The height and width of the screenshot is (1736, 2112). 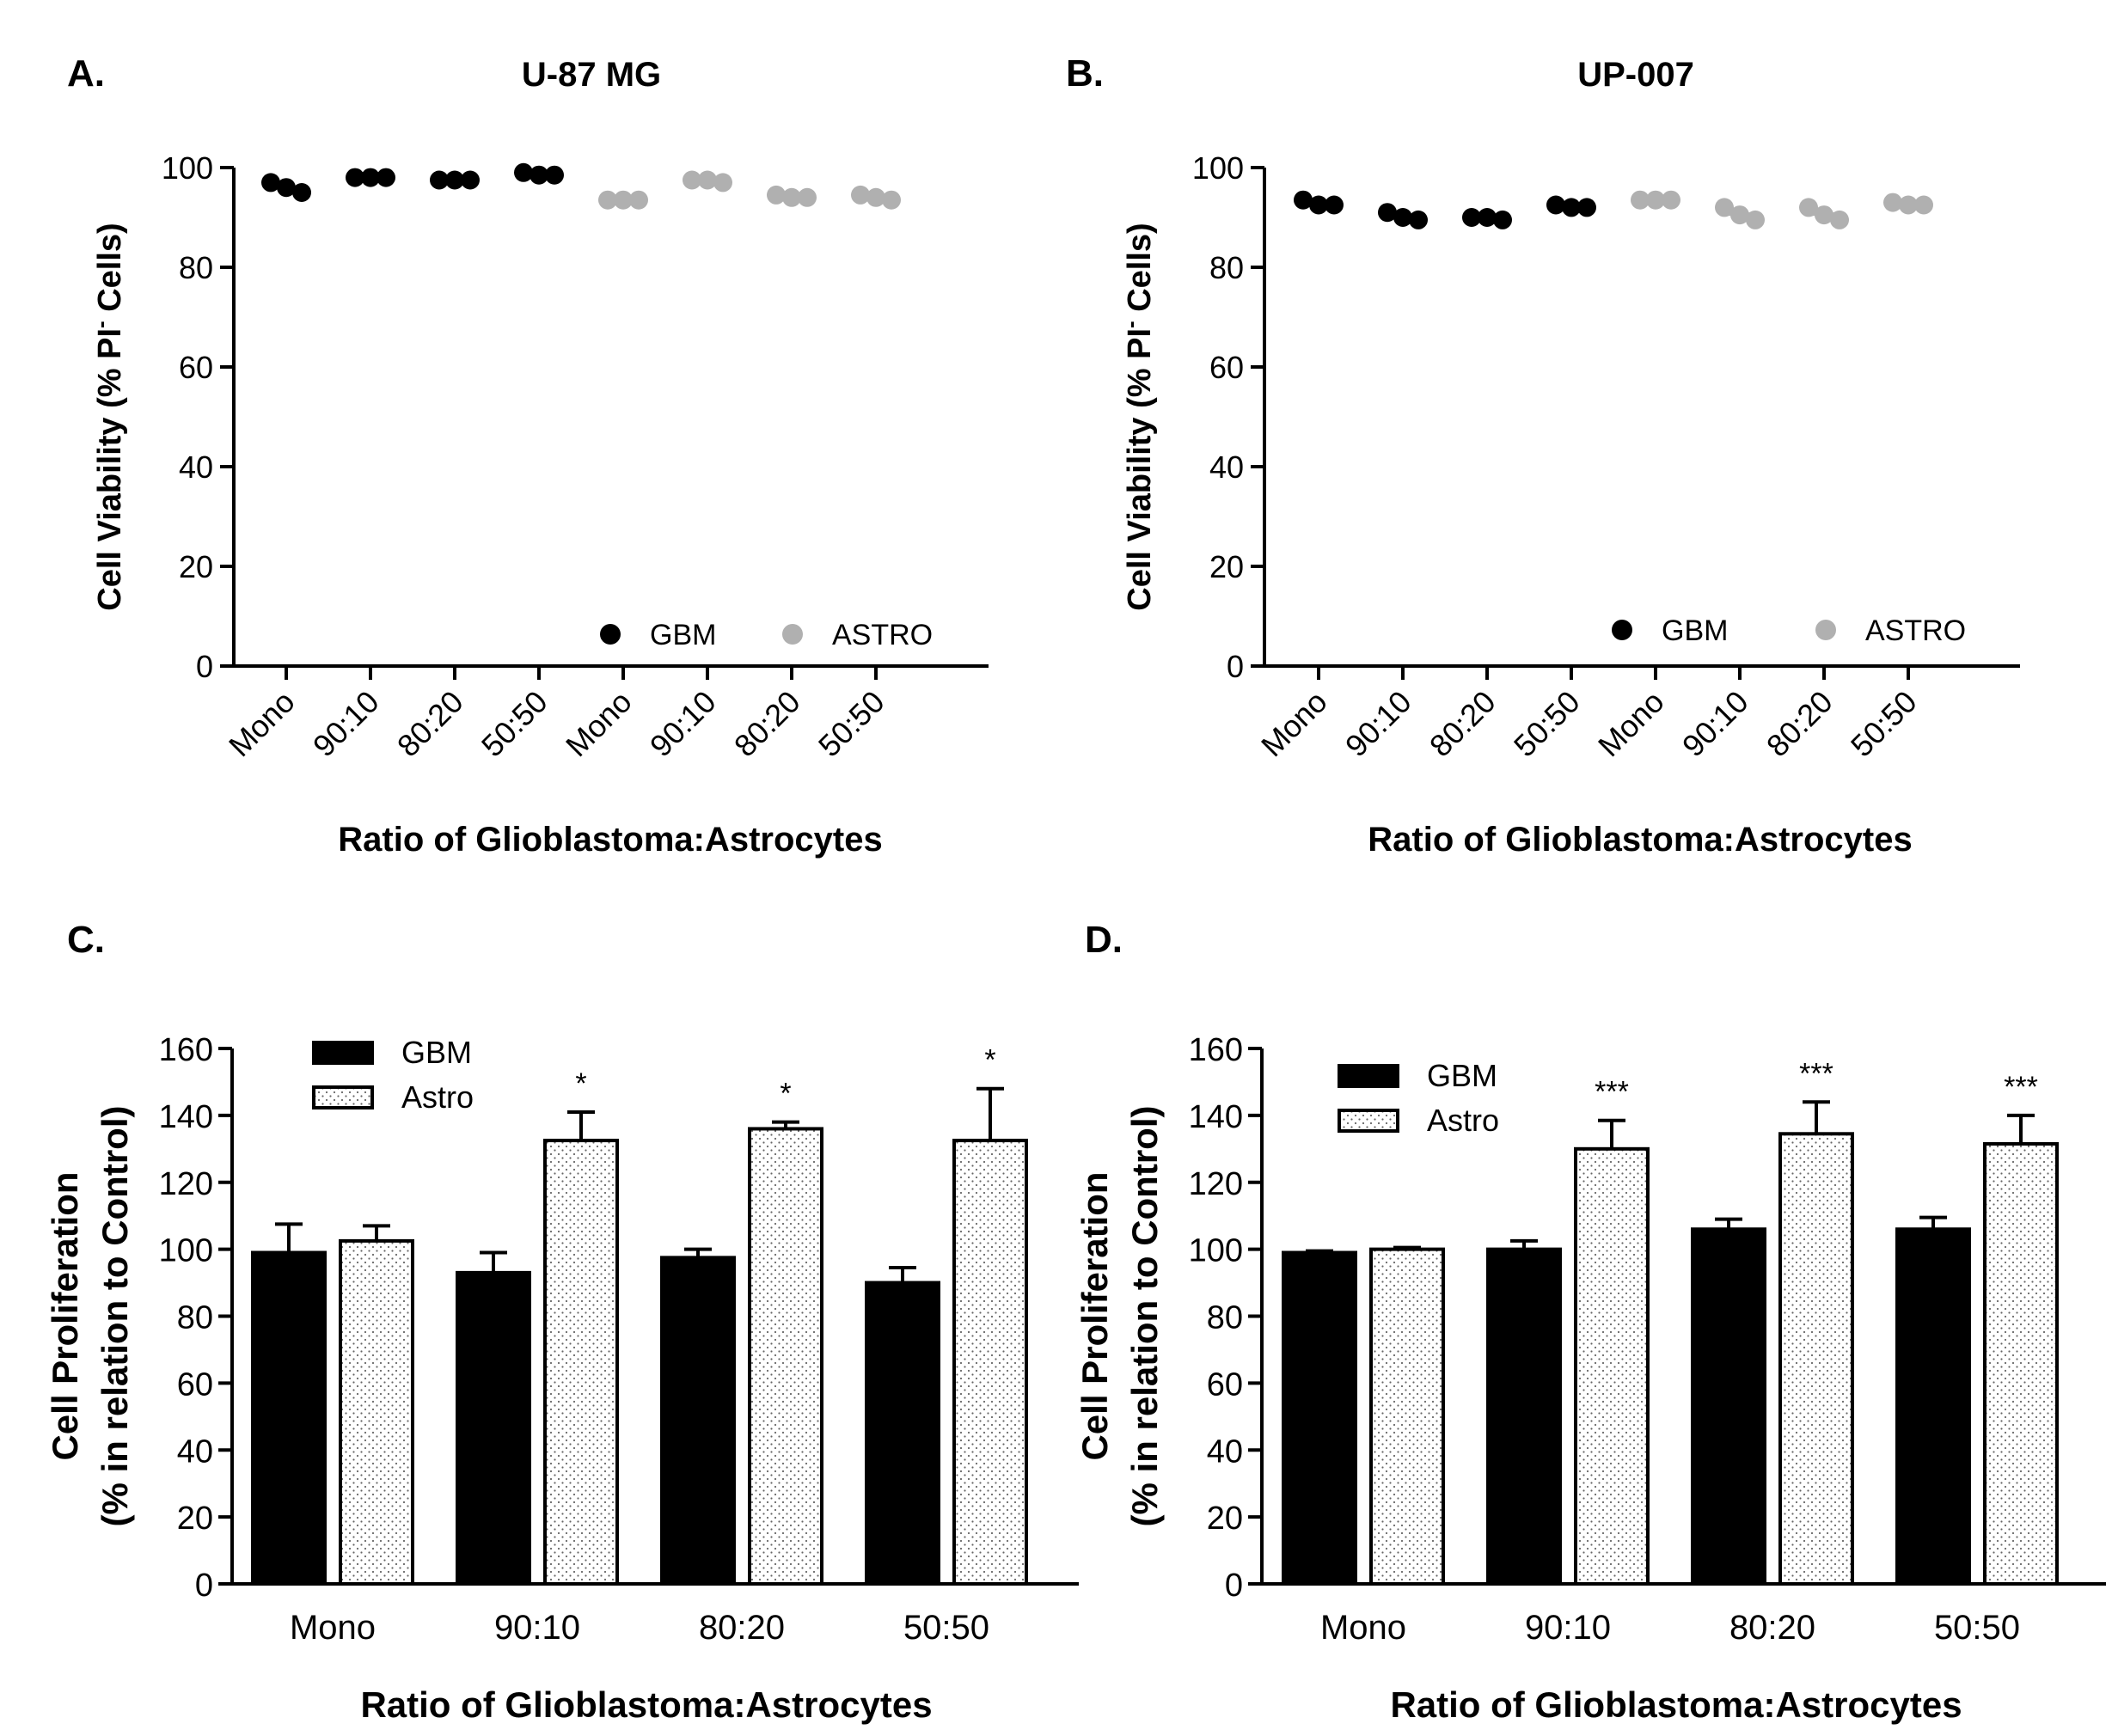 What do you see at coordinates (1104, 940) in the screenshot?
I see `panel-label: D.` at bounding box center [1104, 940].